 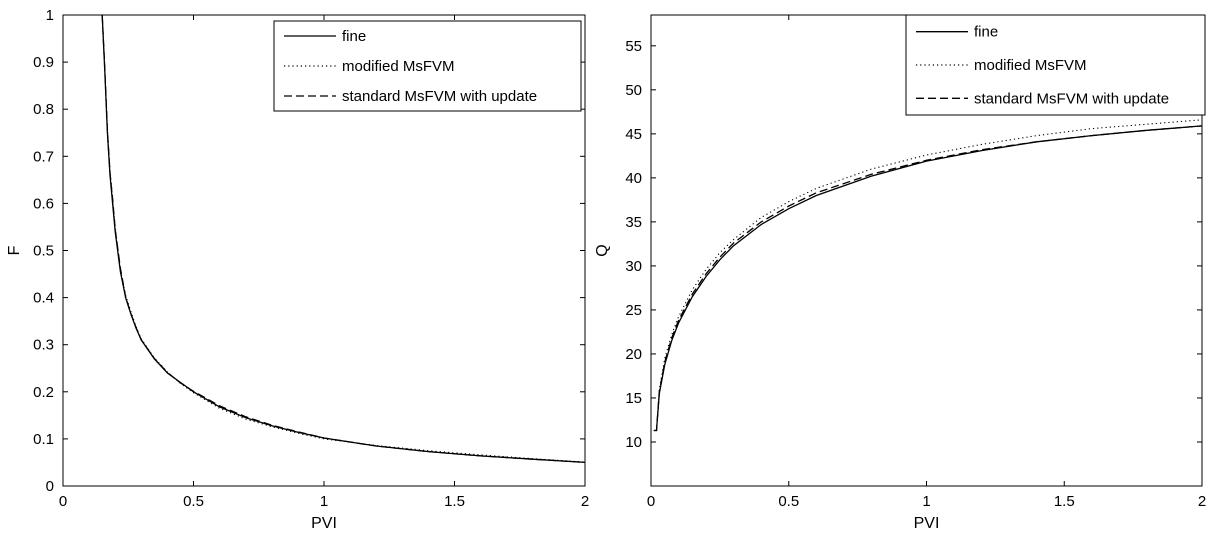 What do you see at coordinates (633, 46) in the screenshot?
I see `y-tick-label: 55` at bounding box center [633, 46].